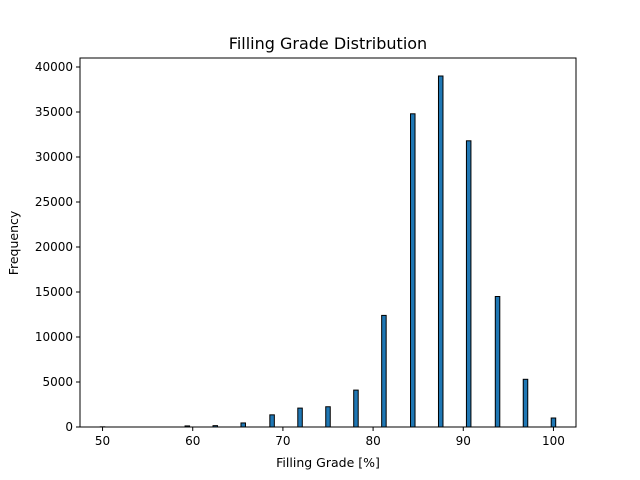 This screenshot has height=480, width=640. Describe the element at coordinates (54, 157) in the screenshot. I see `y-tick-label: 30000` at that location.